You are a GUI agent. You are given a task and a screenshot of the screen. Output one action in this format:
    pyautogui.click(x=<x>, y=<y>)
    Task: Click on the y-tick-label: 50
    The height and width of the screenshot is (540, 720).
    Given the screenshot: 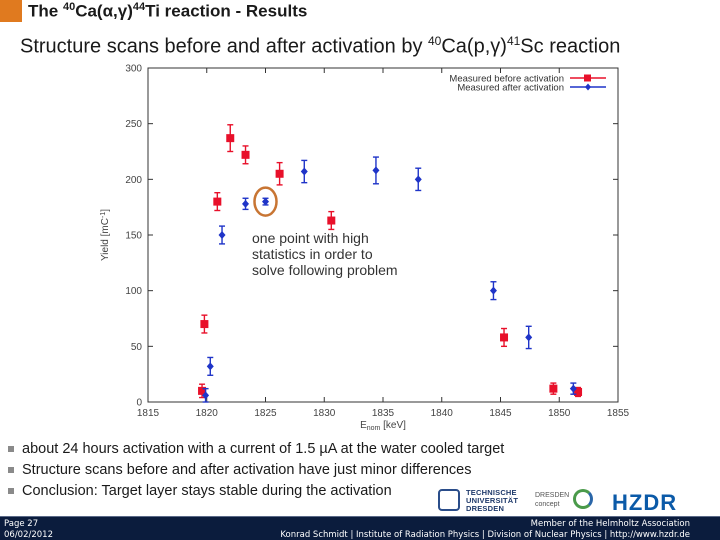 What is the action you would take?
    pyautogui.click(x=137, y=347)
    